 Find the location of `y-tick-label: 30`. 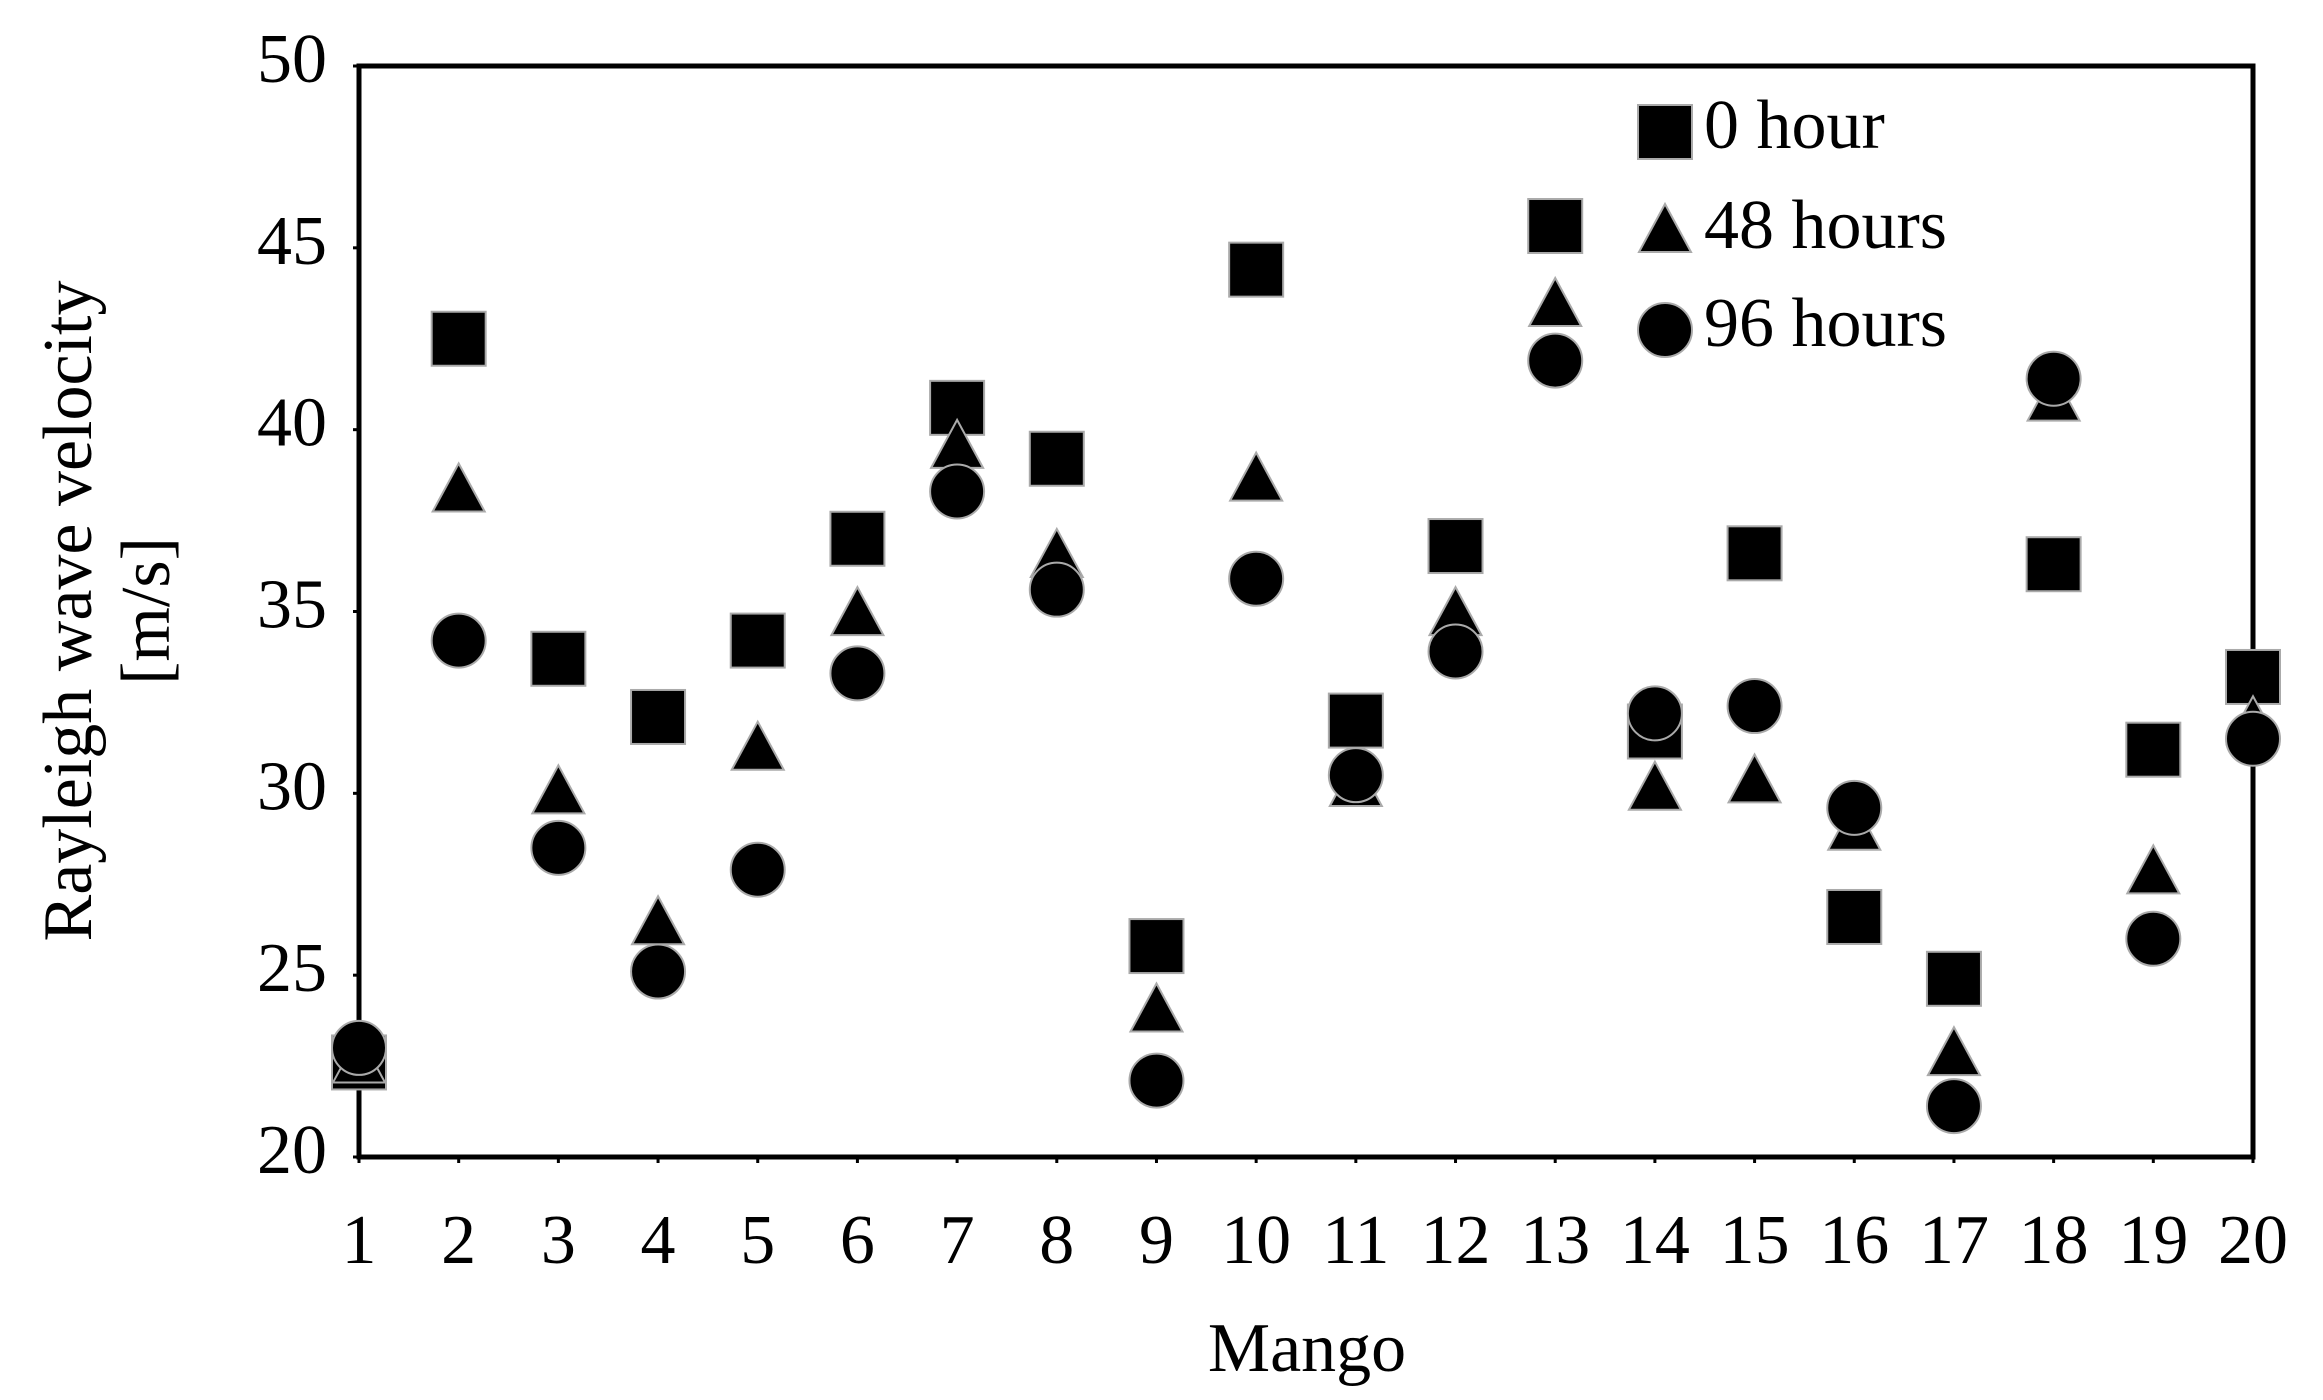

y-tick-label: 30 is located at coordinates (292, 786).